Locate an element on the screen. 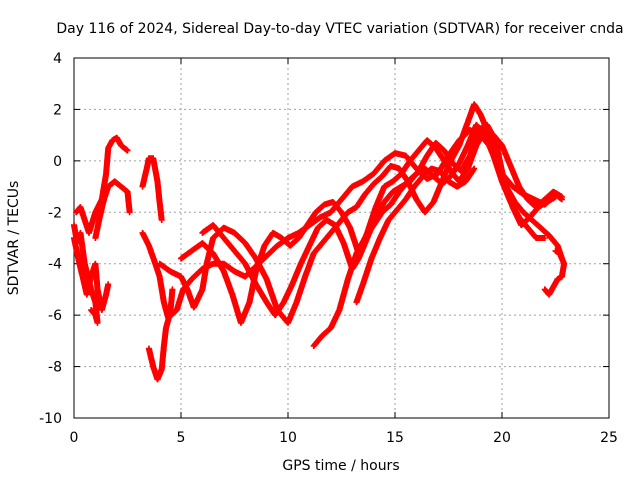 The height and width of the screenshot is (480, 640). y-tick-label: 4 is located at coordinates (57, 59).